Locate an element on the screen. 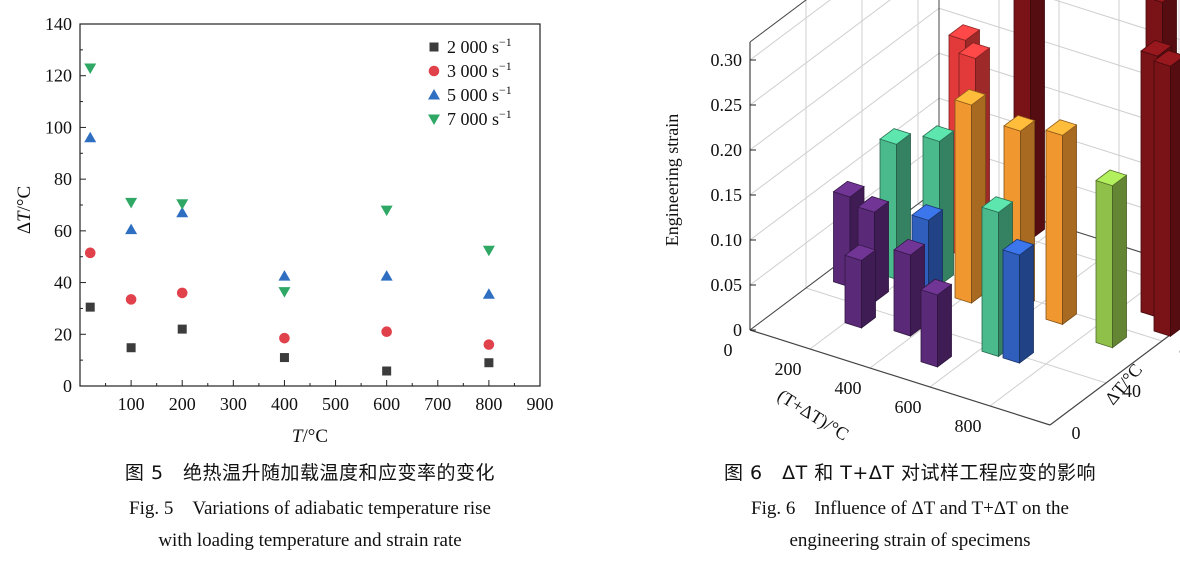 This screenshot has height=570, width=1180. fig5-y-tick-label: 0 is located at coordinates (67, 386).